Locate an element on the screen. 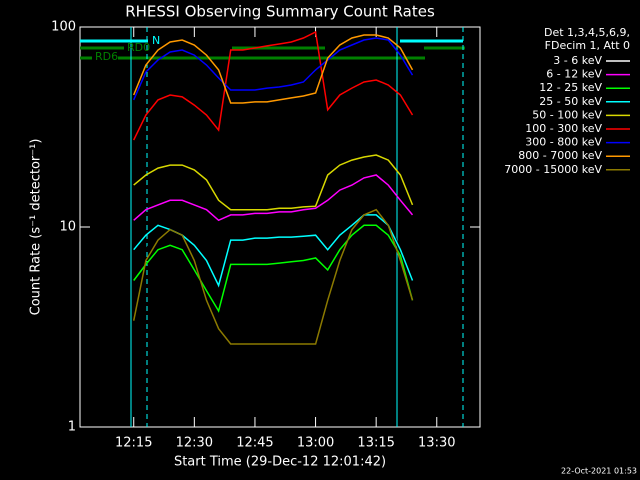 The width and height of the screenshot is (640, 480). legend-label: 25 - 50 keV is located at coordinates (570, 101).